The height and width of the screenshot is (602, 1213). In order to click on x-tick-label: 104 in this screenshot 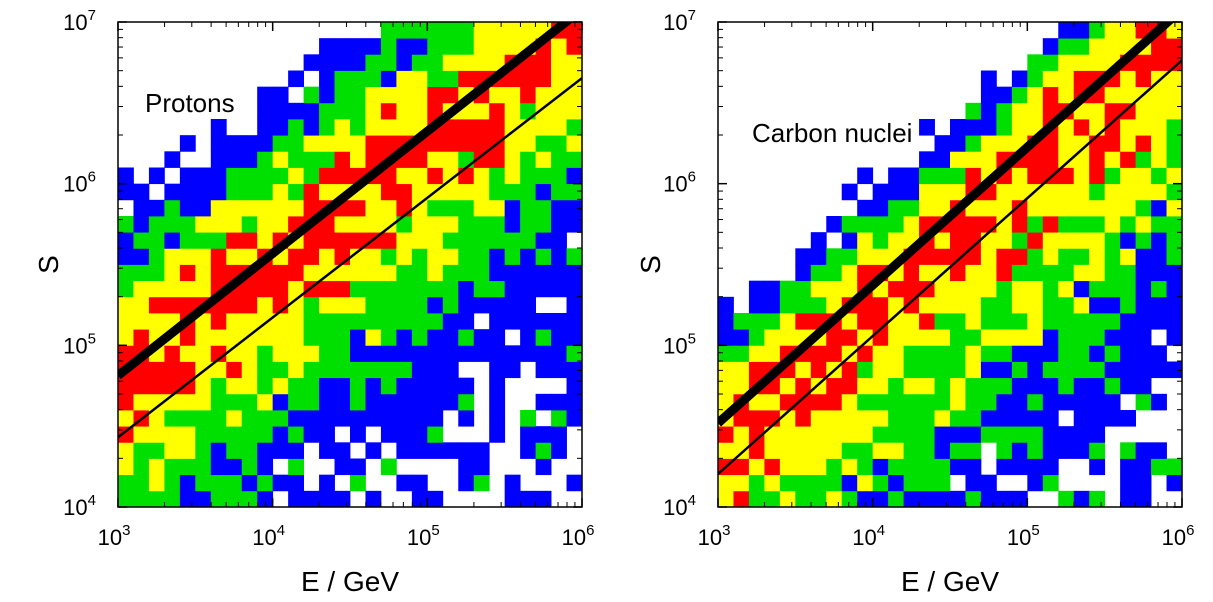, I will do `click(268, 536)`.